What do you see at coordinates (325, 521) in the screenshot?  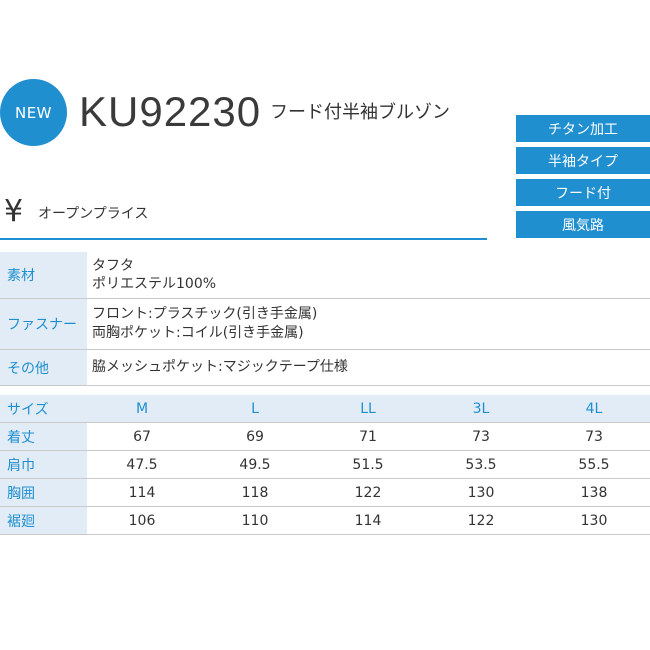 I see `size-row-hem: 裾廻 106 110 114 122 130` at bounding box center [325, 521].